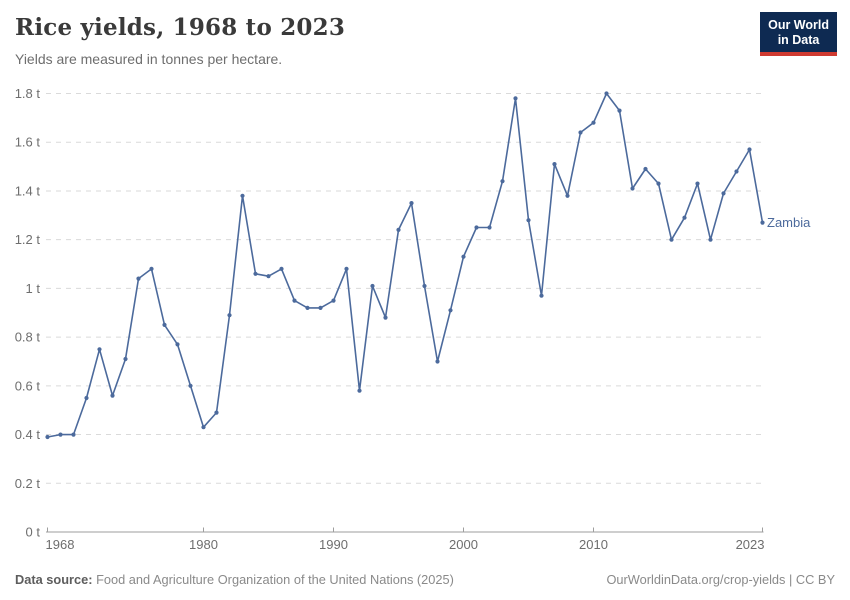 The image size is (850, 600). I want to click on x-tick-label: 2023, so click(750, 544).